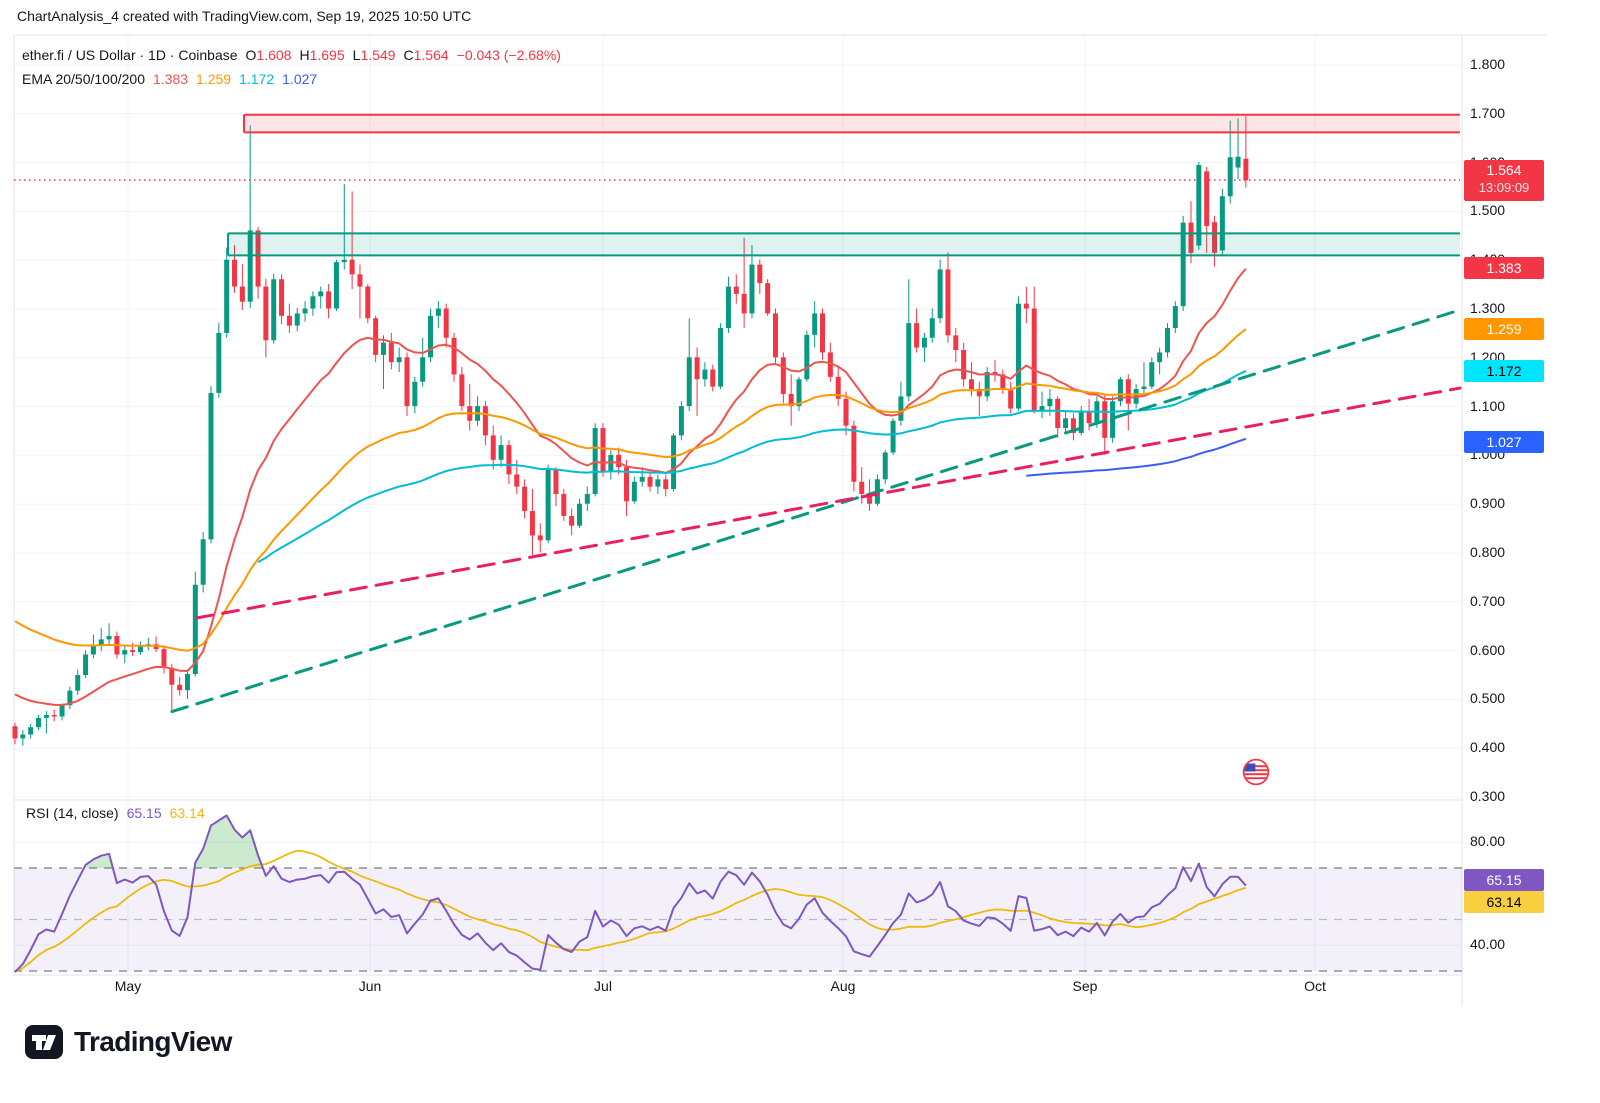  I want to click on ema200-value: 1.027, so click(300, 79).